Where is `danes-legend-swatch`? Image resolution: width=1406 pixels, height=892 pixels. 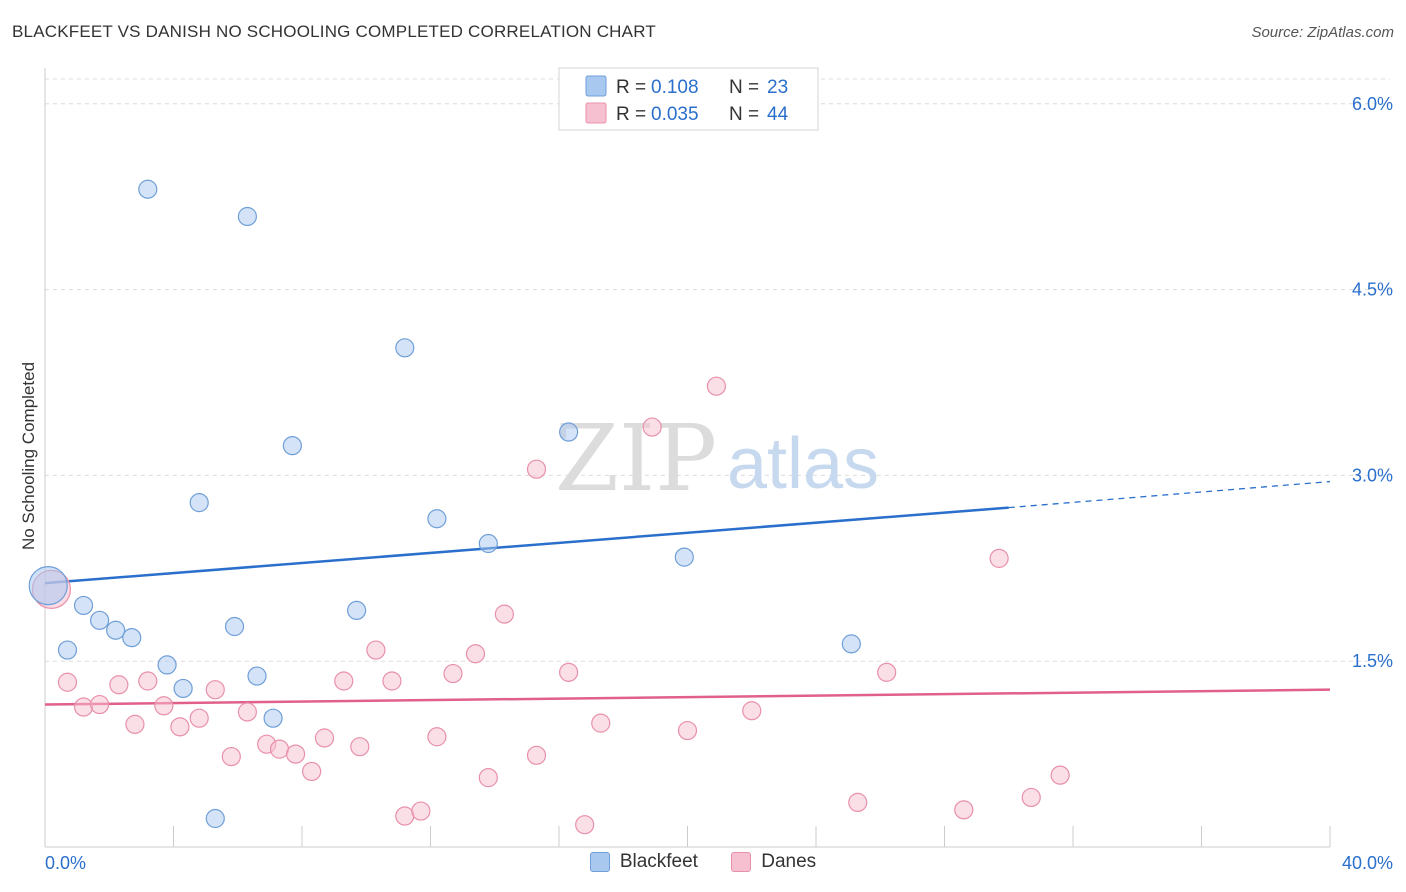 danes-legend-swatch is located at coordinates (596, 113).